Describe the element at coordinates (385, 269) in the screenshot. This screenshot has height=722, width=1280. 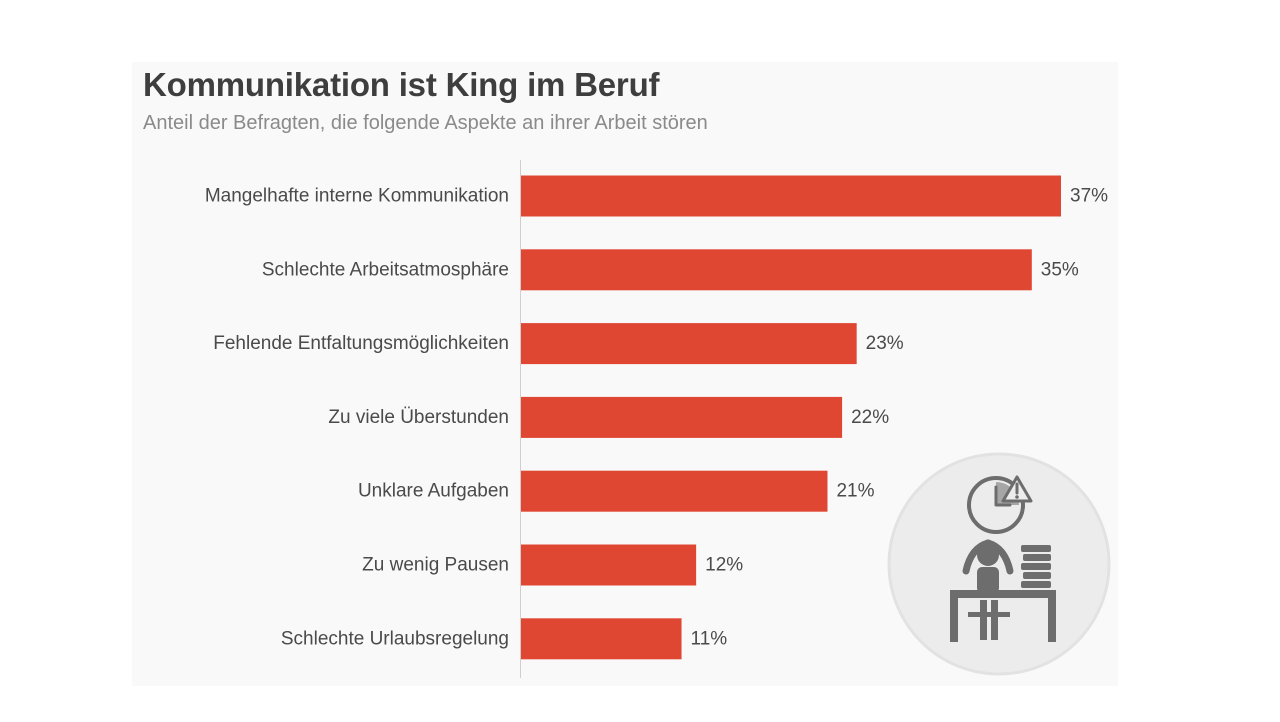
I see `category-label: Schlechte Arbeitsatmosphäre` at that location.